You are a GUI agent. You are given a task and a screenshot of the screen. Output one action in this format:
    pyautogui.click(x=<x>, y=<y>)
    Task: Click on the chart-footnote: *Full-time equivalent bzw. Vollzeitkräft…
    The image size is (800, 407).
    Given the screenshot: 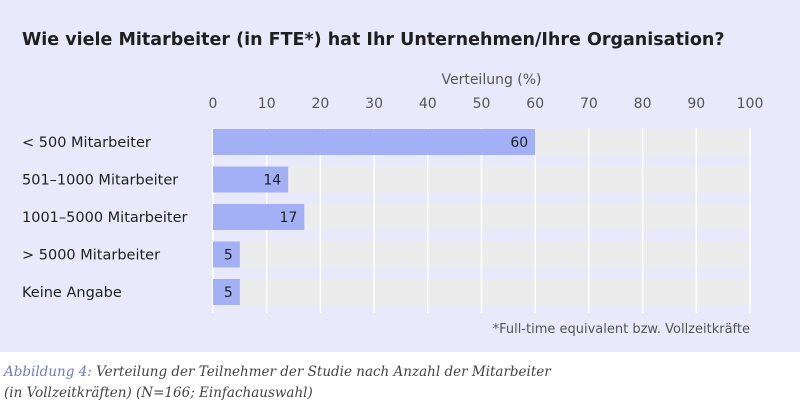 What is the action you would take?
    pyautogui.click(x=621, y=329)
    